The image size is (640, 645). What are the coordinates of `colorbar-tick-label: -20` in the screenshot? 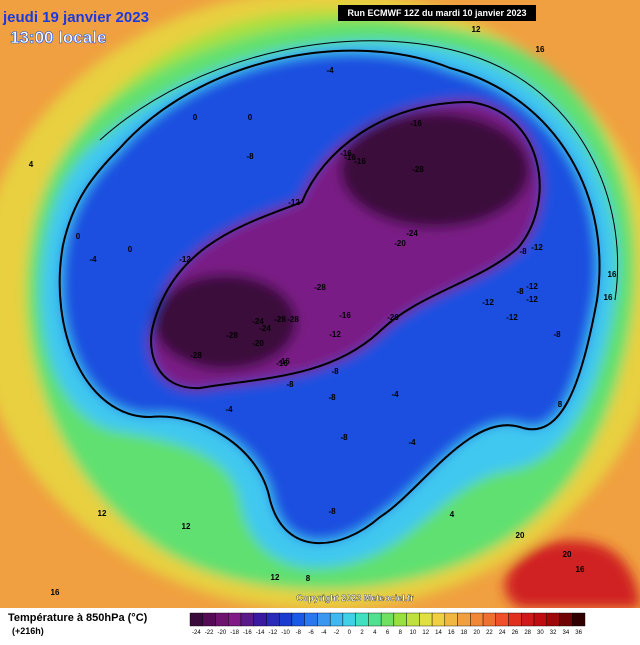 It's located at (222, 633).